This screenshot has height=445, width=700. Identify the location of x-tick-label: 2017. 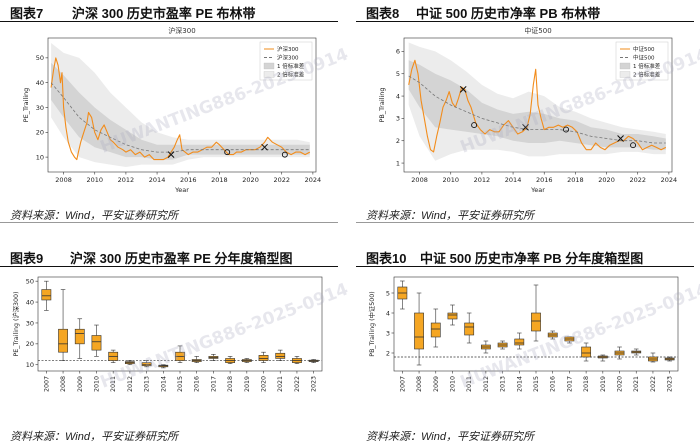
(213, 384).